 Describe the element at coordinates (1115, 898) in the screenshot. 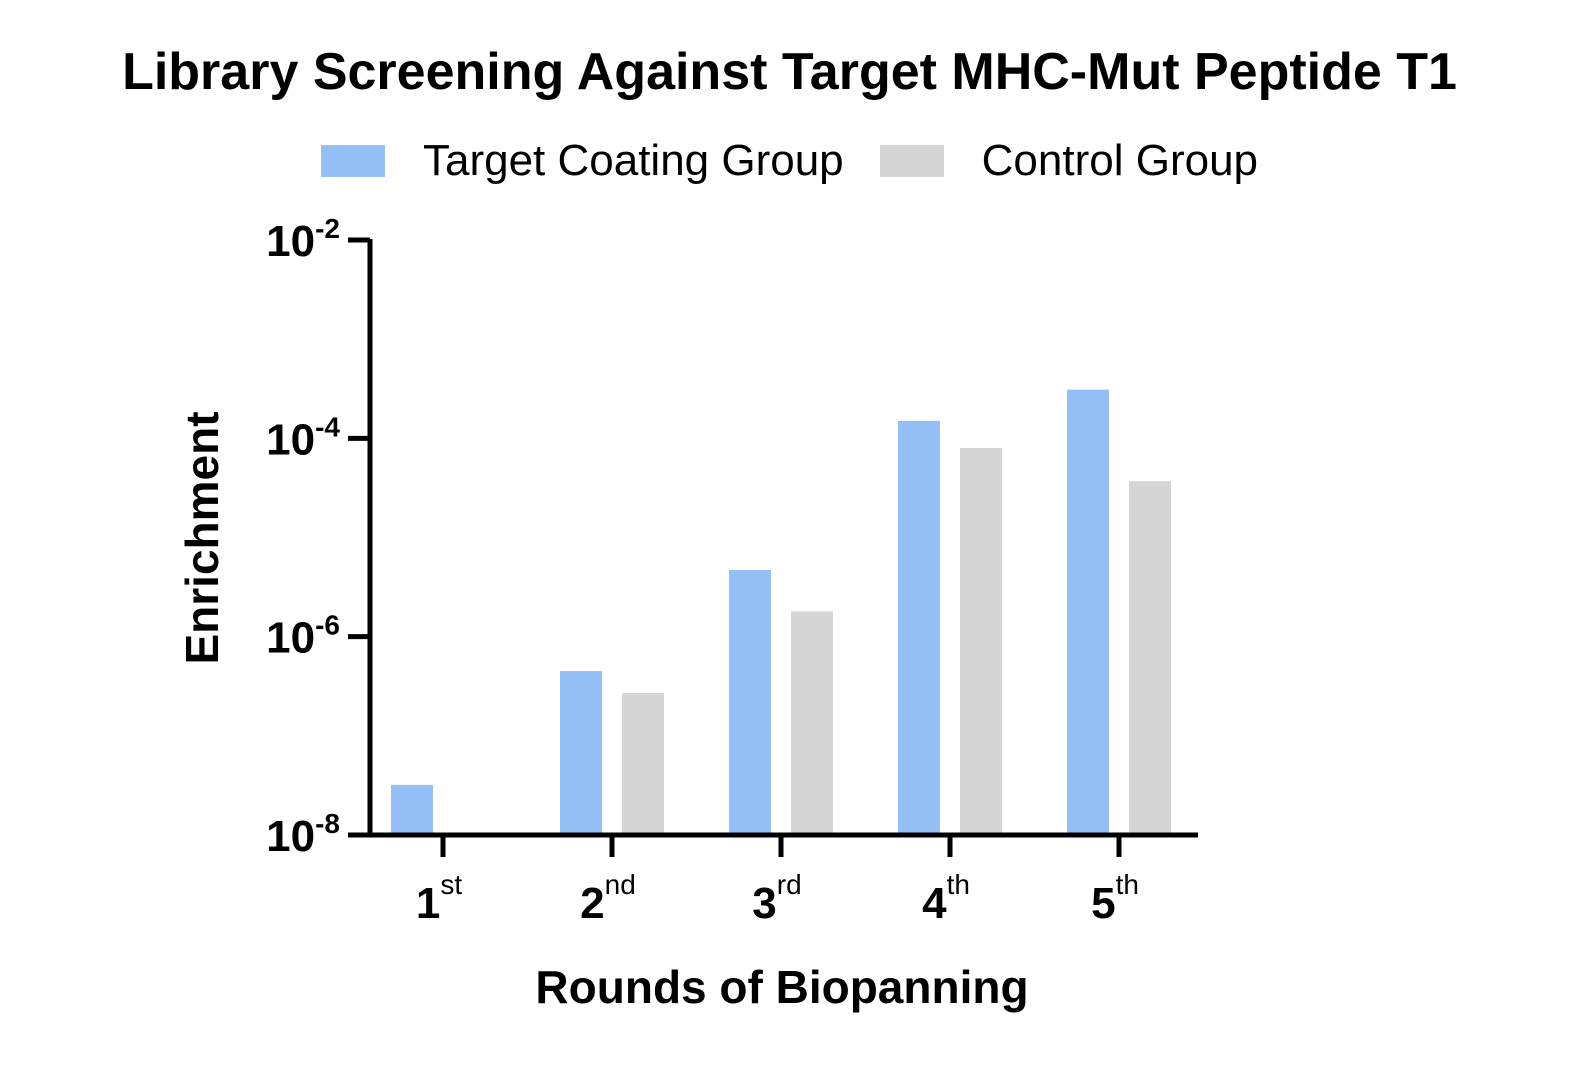

I see `x-tick-label: 5th` at that location.